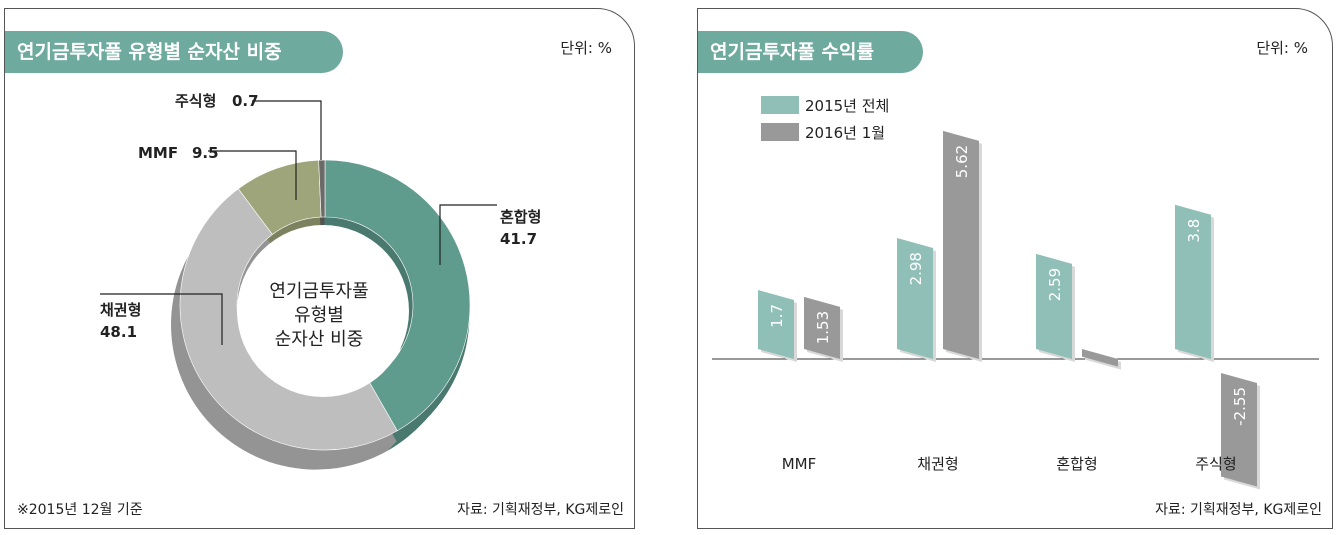 The width and height of the screenshot is (1337, 535). Describe the element at coordinates (1193, 281) in the screenshot. I see `bar-stock-2015` at that location.